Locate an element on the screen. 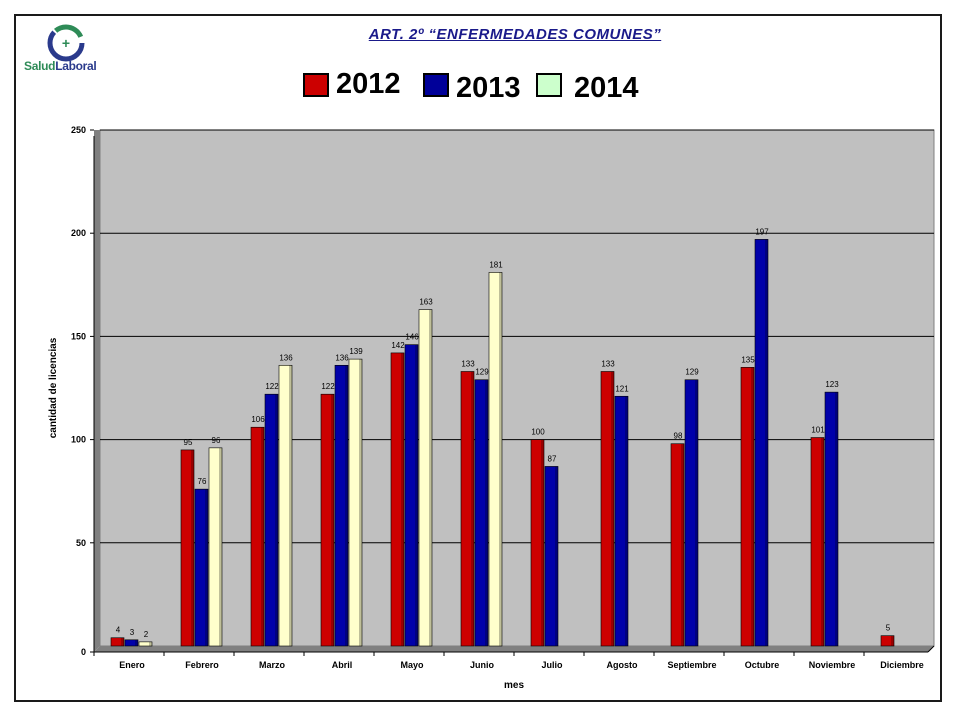 The width and height of the screenshot is (960, 720). y-tick-label: 200 is located at coordinates (78, 233).